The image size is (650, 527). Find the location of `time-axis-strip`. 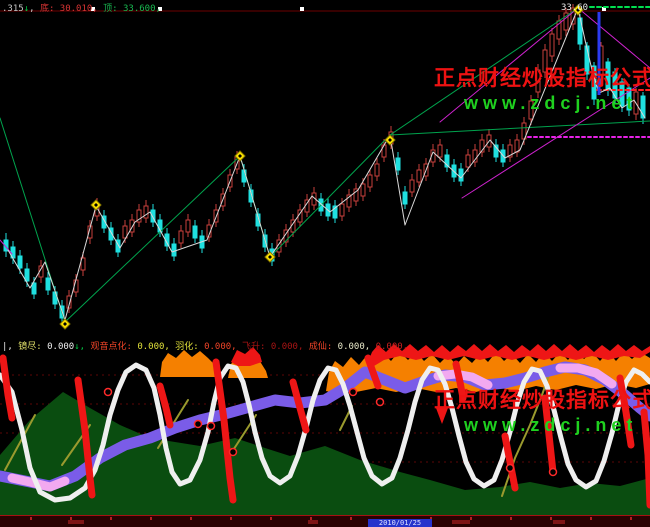

time-axis-strip is located at coordinates (325, 521).